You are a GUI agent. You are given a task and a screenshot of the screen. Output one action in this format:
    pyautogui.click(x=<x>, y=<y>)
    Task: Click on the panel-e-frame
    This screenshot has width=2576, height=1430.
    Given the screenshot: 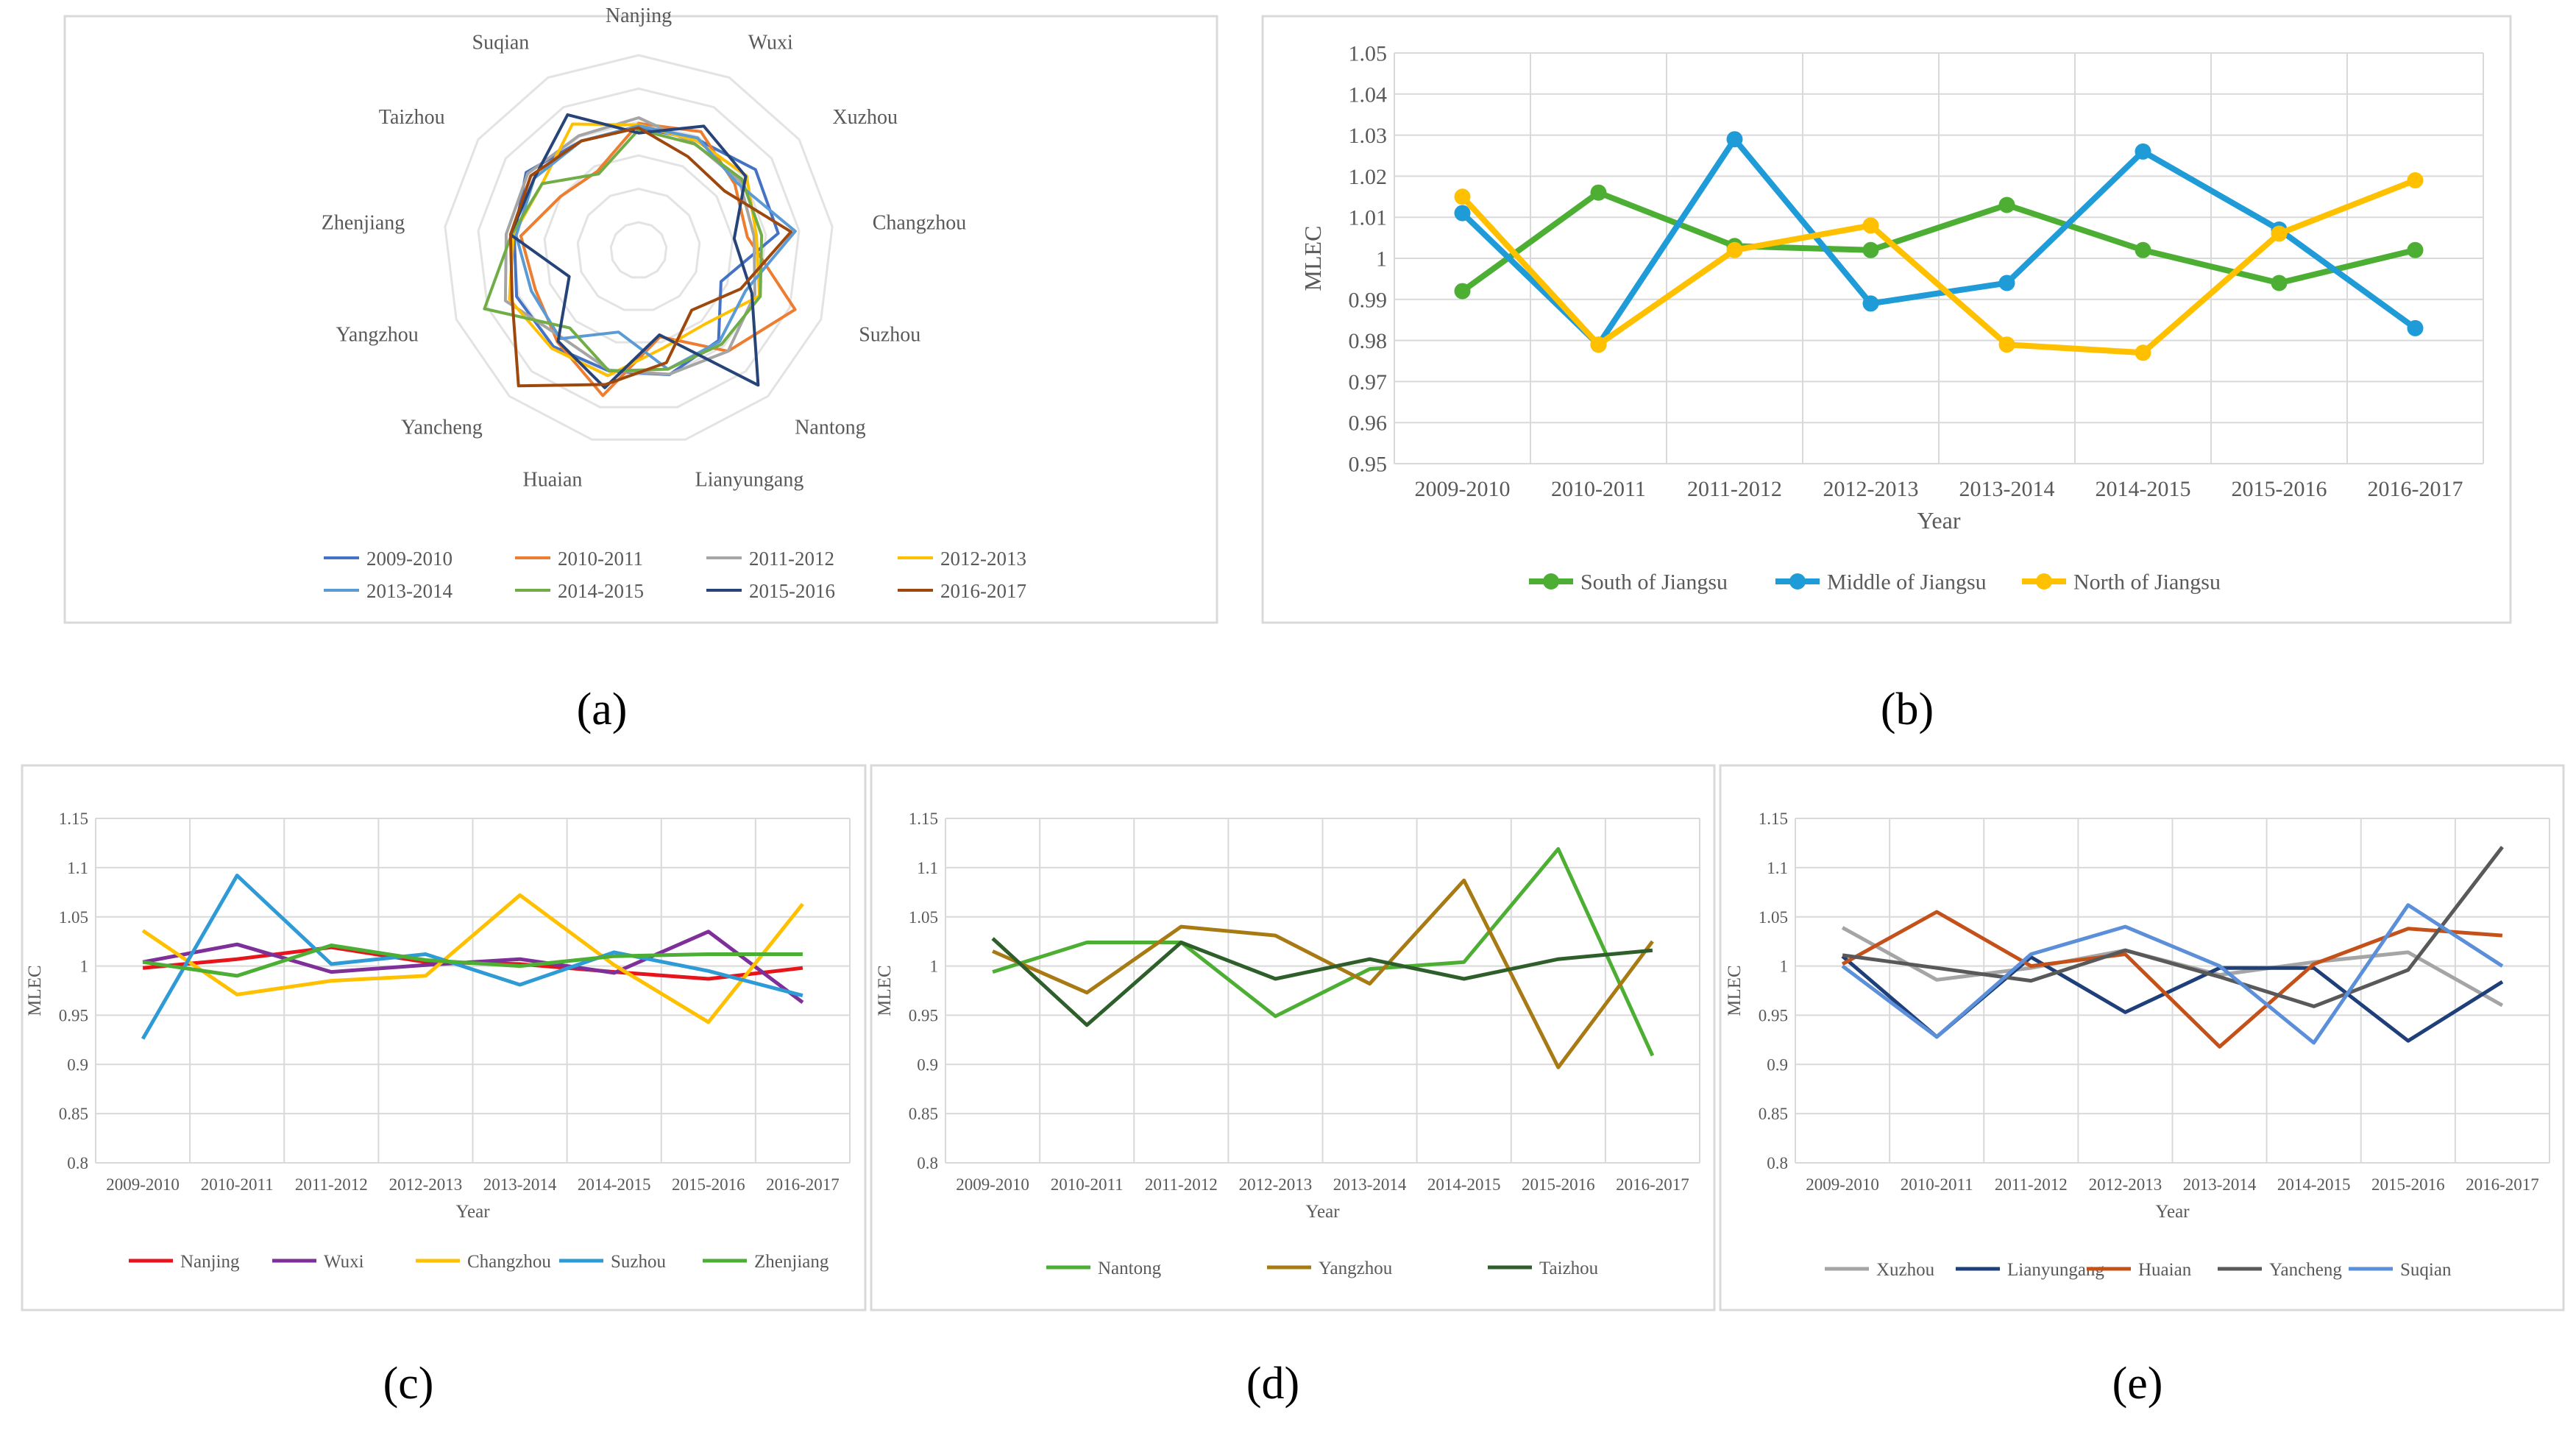 What is the action you would take?
    pyautogui.click(x=2142, y=1038)
    